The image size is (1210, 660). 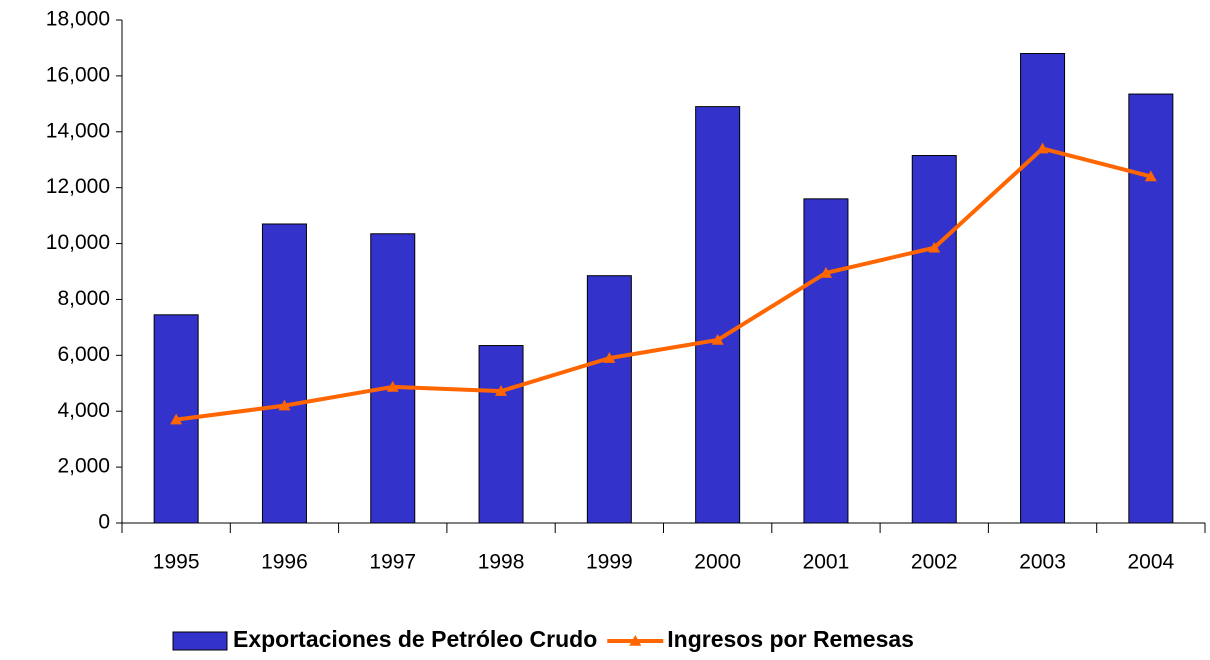 What do you see at coordinates (83, 410) in the screenshot?
I see `y-tick-label: 4,000` at bounding box center [83, 410].